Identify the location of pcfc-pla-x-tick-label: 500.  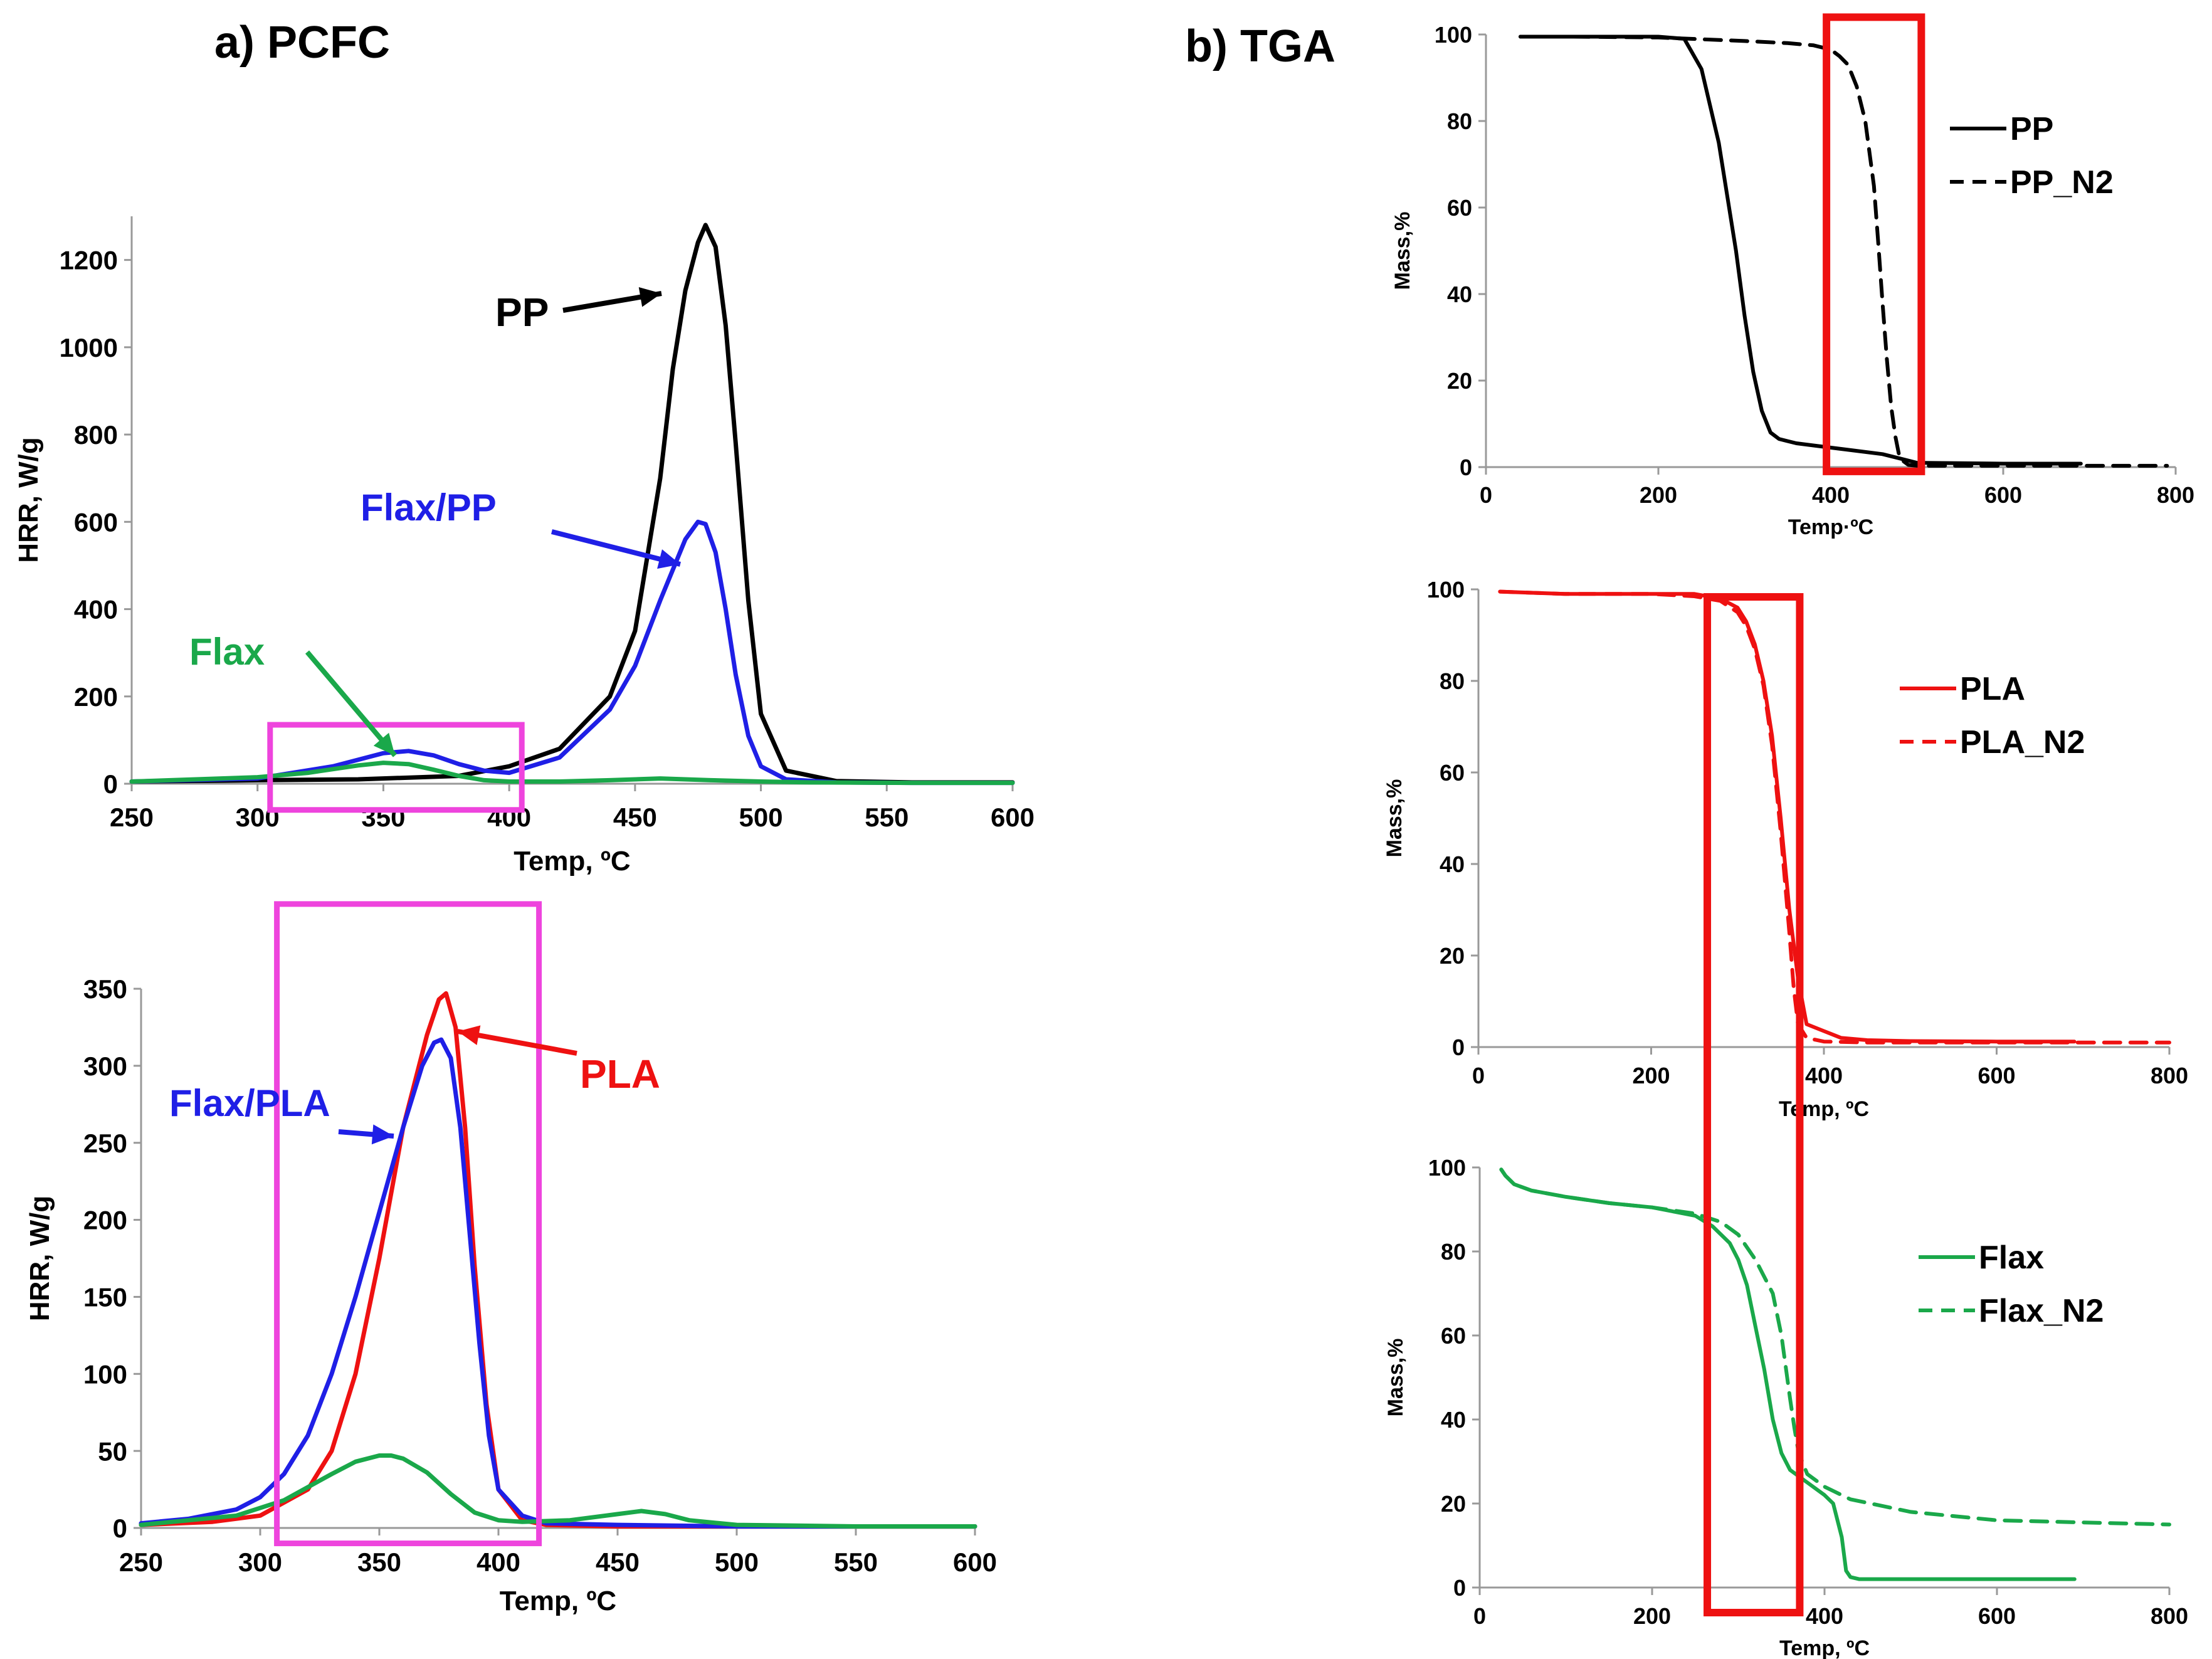
(737, 1562).